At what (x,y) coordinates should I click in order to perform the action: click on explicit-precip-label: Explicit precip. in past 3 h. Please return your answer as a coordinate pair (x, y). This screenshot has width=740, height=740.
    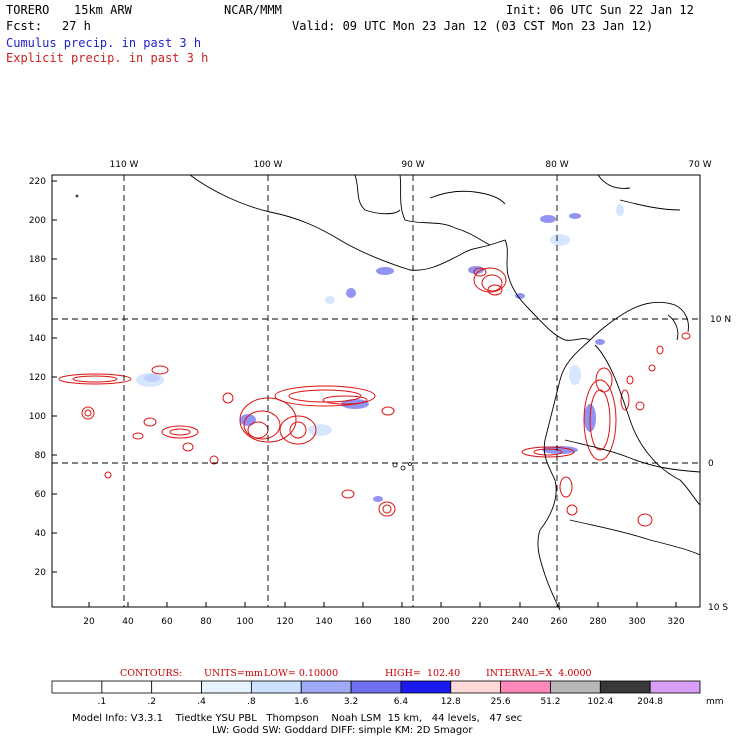
    Looking at the image, I should click on (107, 58).